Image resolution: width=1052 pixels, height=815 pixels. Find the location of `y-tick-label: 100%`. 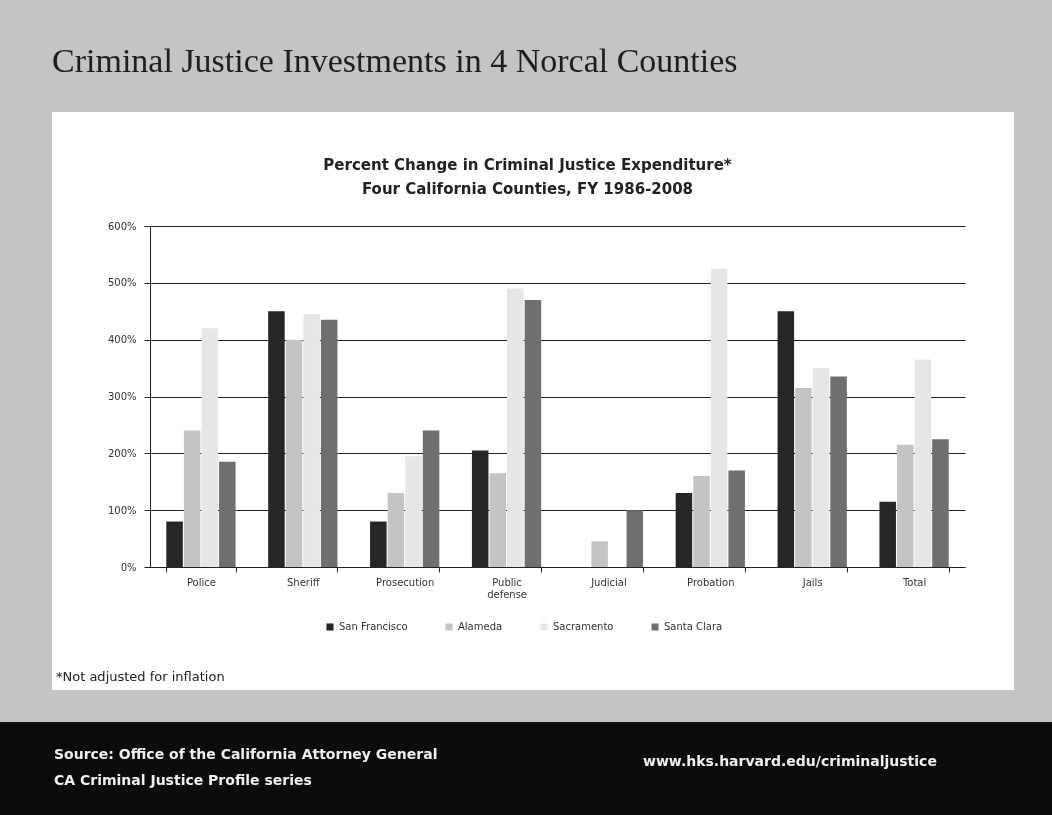

y-tick-label: 100% is located at coordinates (122, 510).